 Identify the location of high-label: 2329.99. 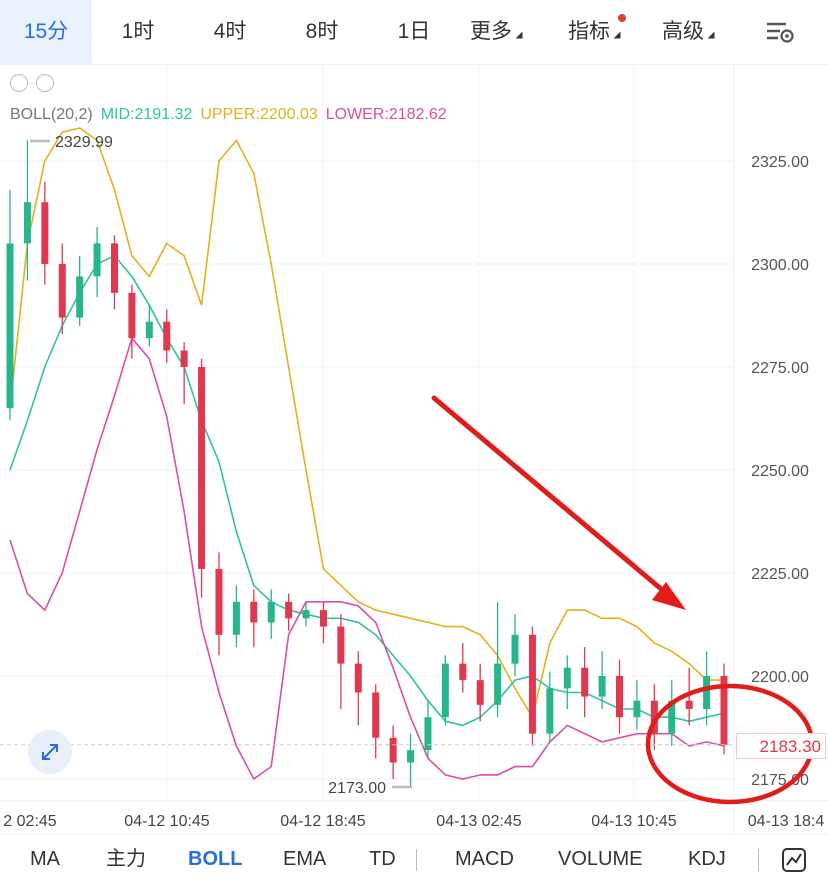
(84, 142).